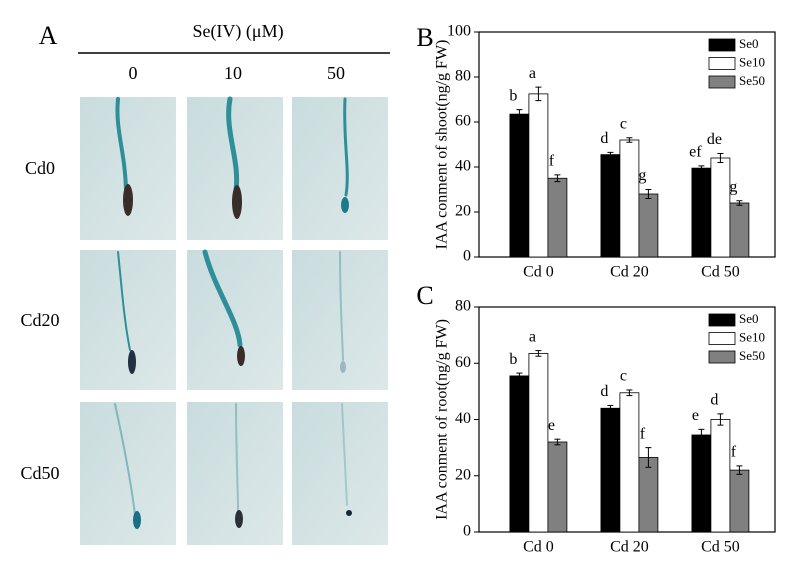 The width and height of the screenshot is (798, 566). Describe the element at coordinates (424, 37) in the screenshot. I see `panel-label: B` at that location.